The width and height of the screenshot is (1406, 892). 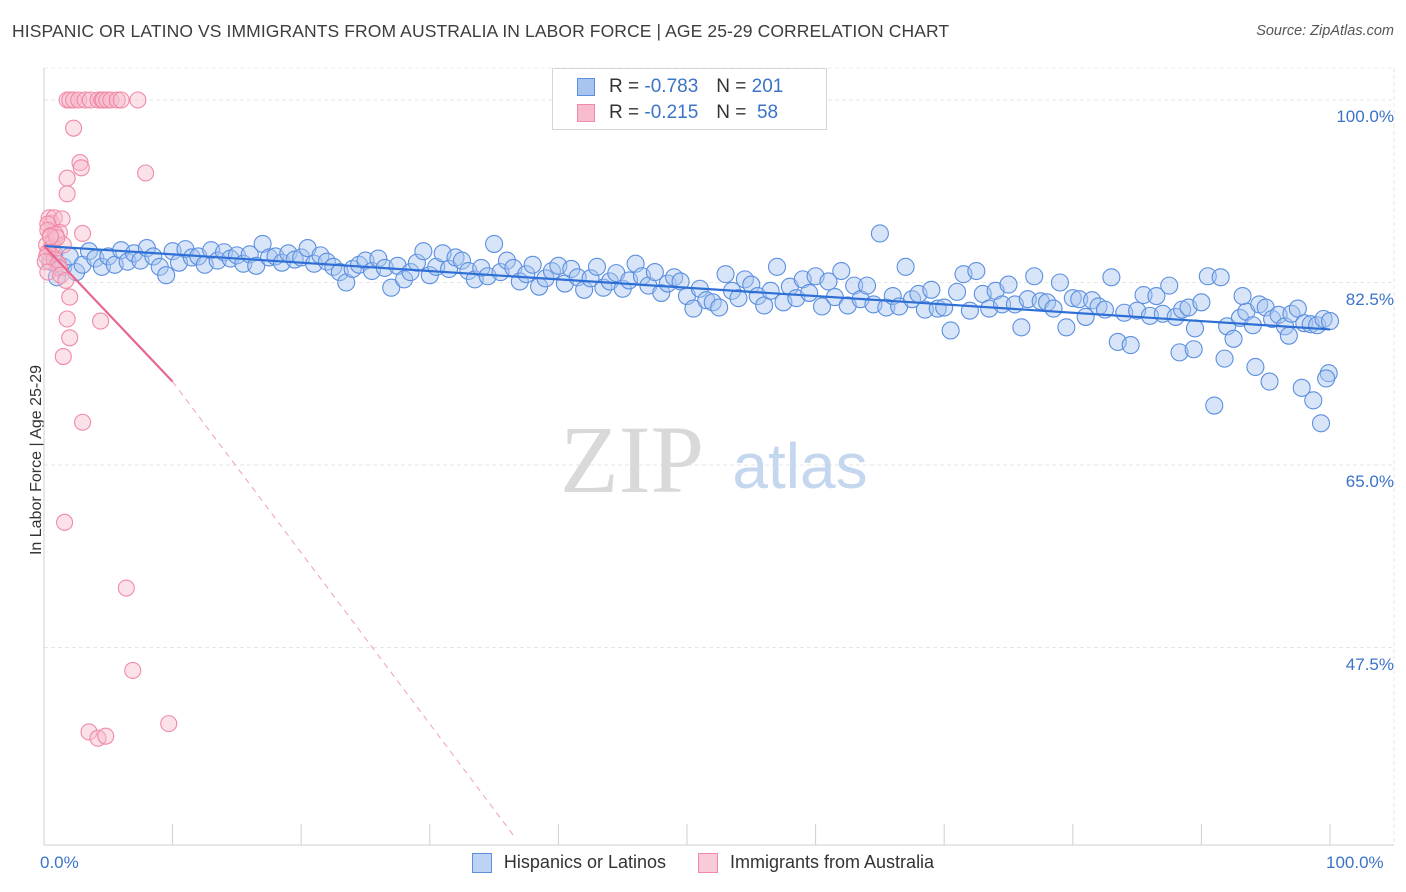 I want to click on y-tick-label: 100.0%, so click(x=1365, y=116).